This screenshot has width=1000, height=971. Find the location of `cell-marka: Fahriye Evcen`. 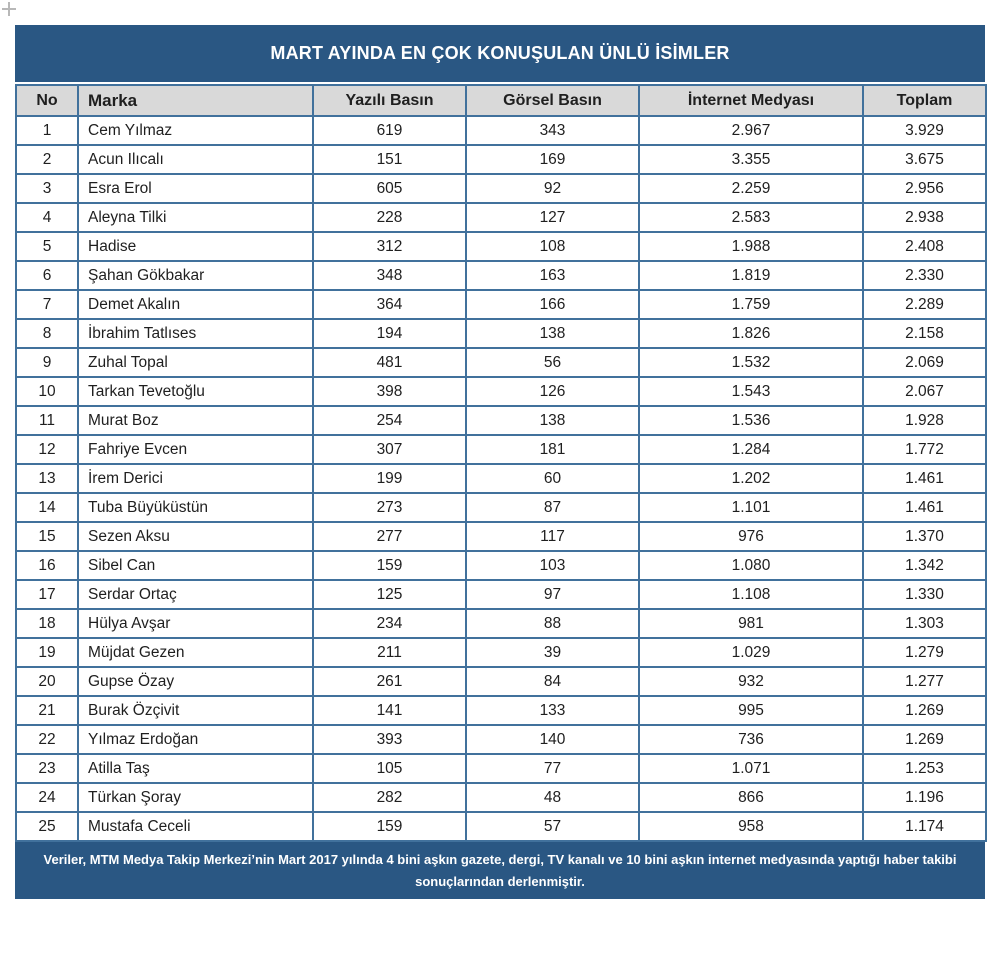

cell-marka: Fahriye Evcen is located at coordinates (195, 449).